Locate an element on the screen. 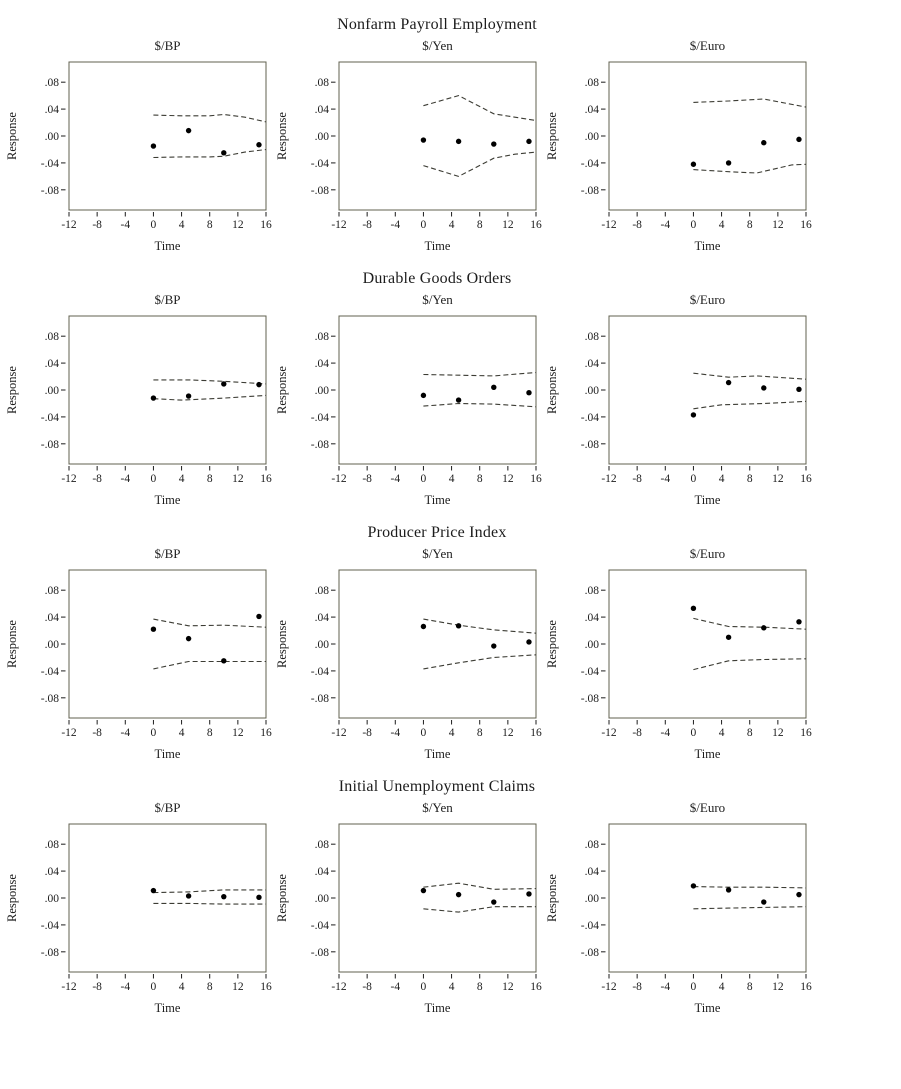 The image size is (901, 1089). panel-subtitle: $/Yen is located at coordinates (437, 45).